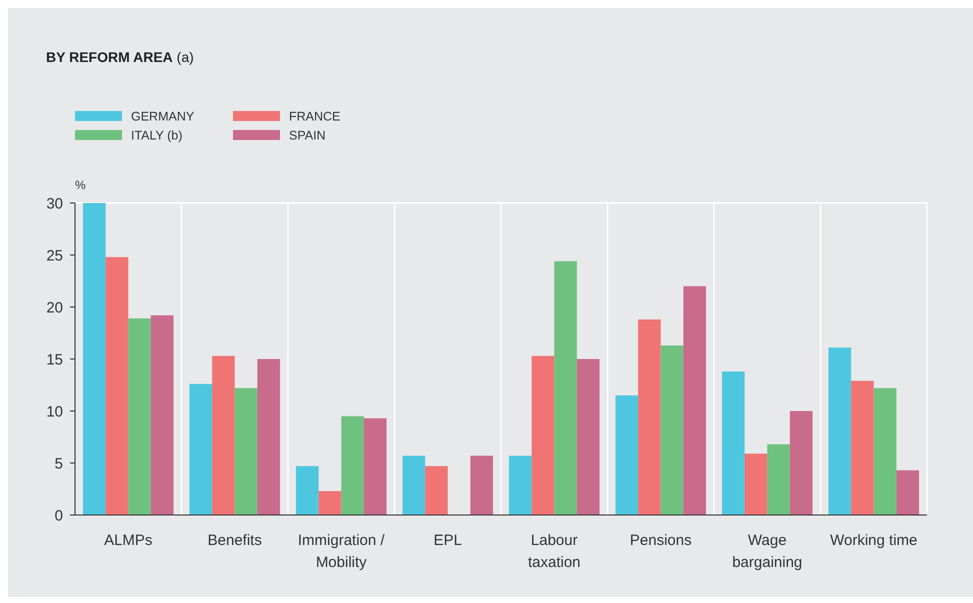 This screenshot has width=973, height=603. I want to click on x-tick-label: ALMPs, so click(128, 540).